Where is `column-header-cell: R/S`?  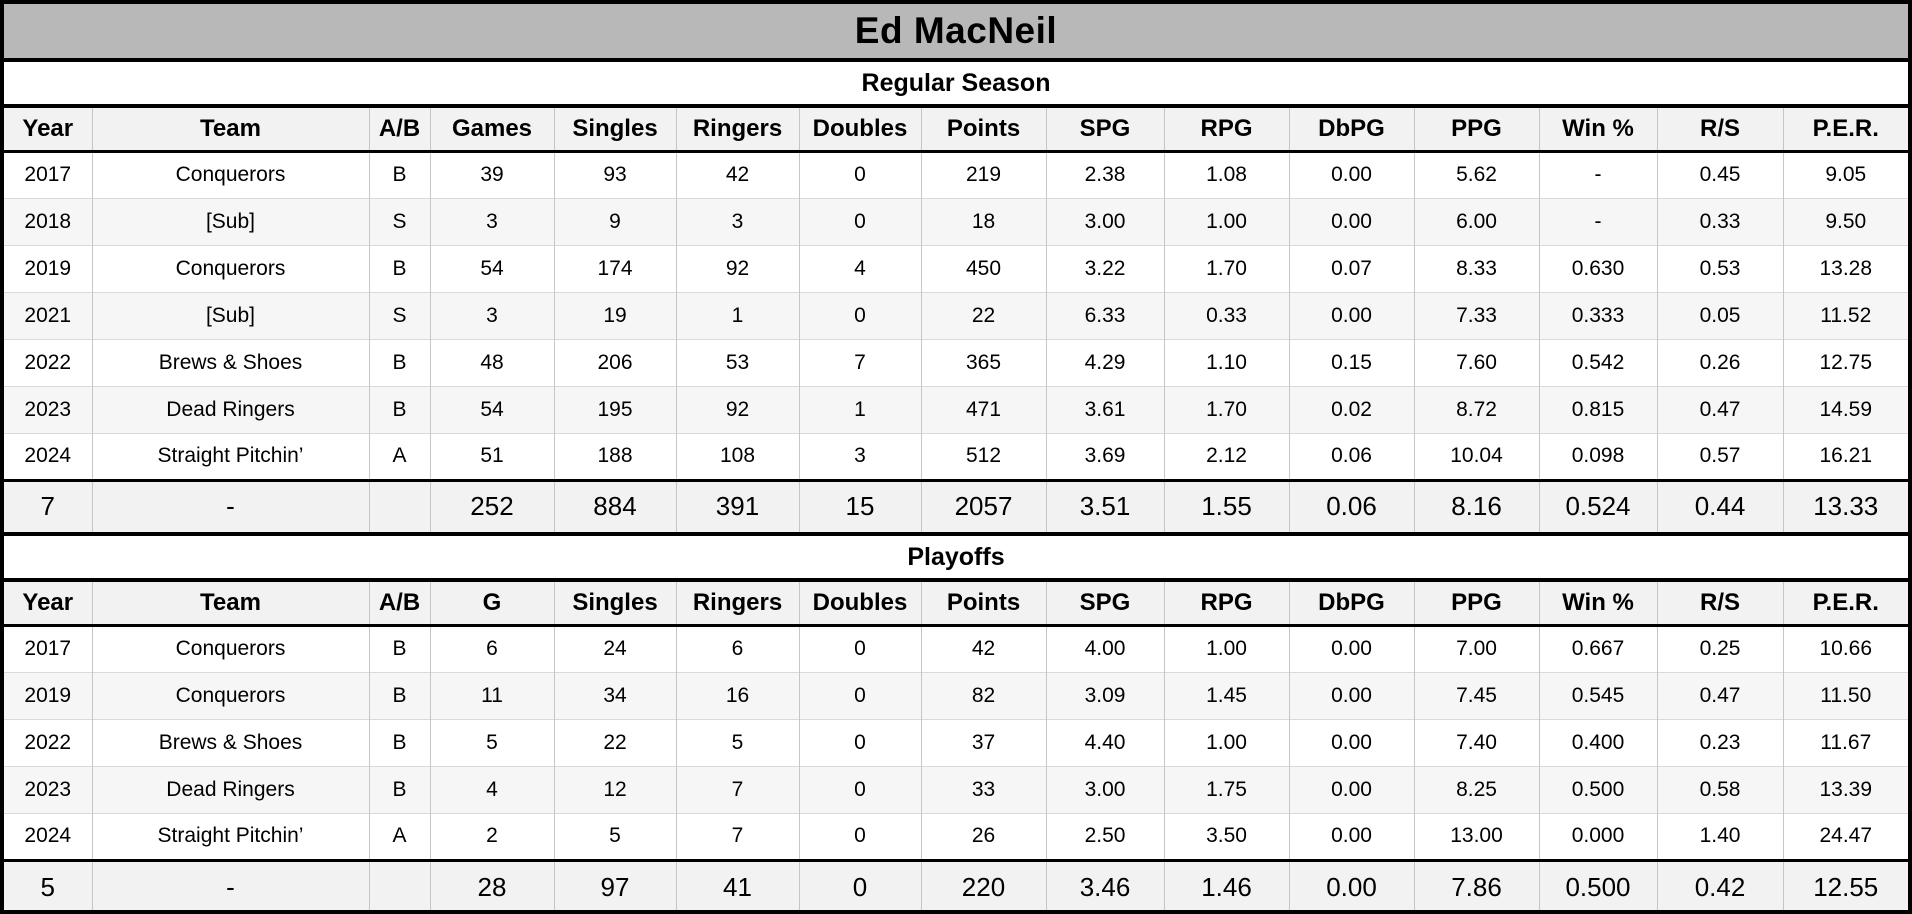 column-header-cell: R/S is located at coordinates (1720, 130).